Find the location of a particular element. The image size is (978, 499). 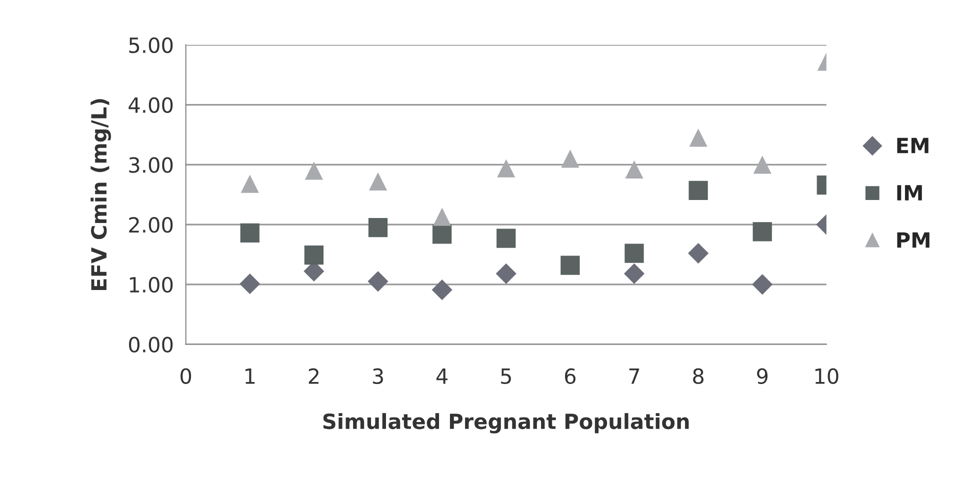

x-tick-label: 10 is located at coordinates (826, 376).